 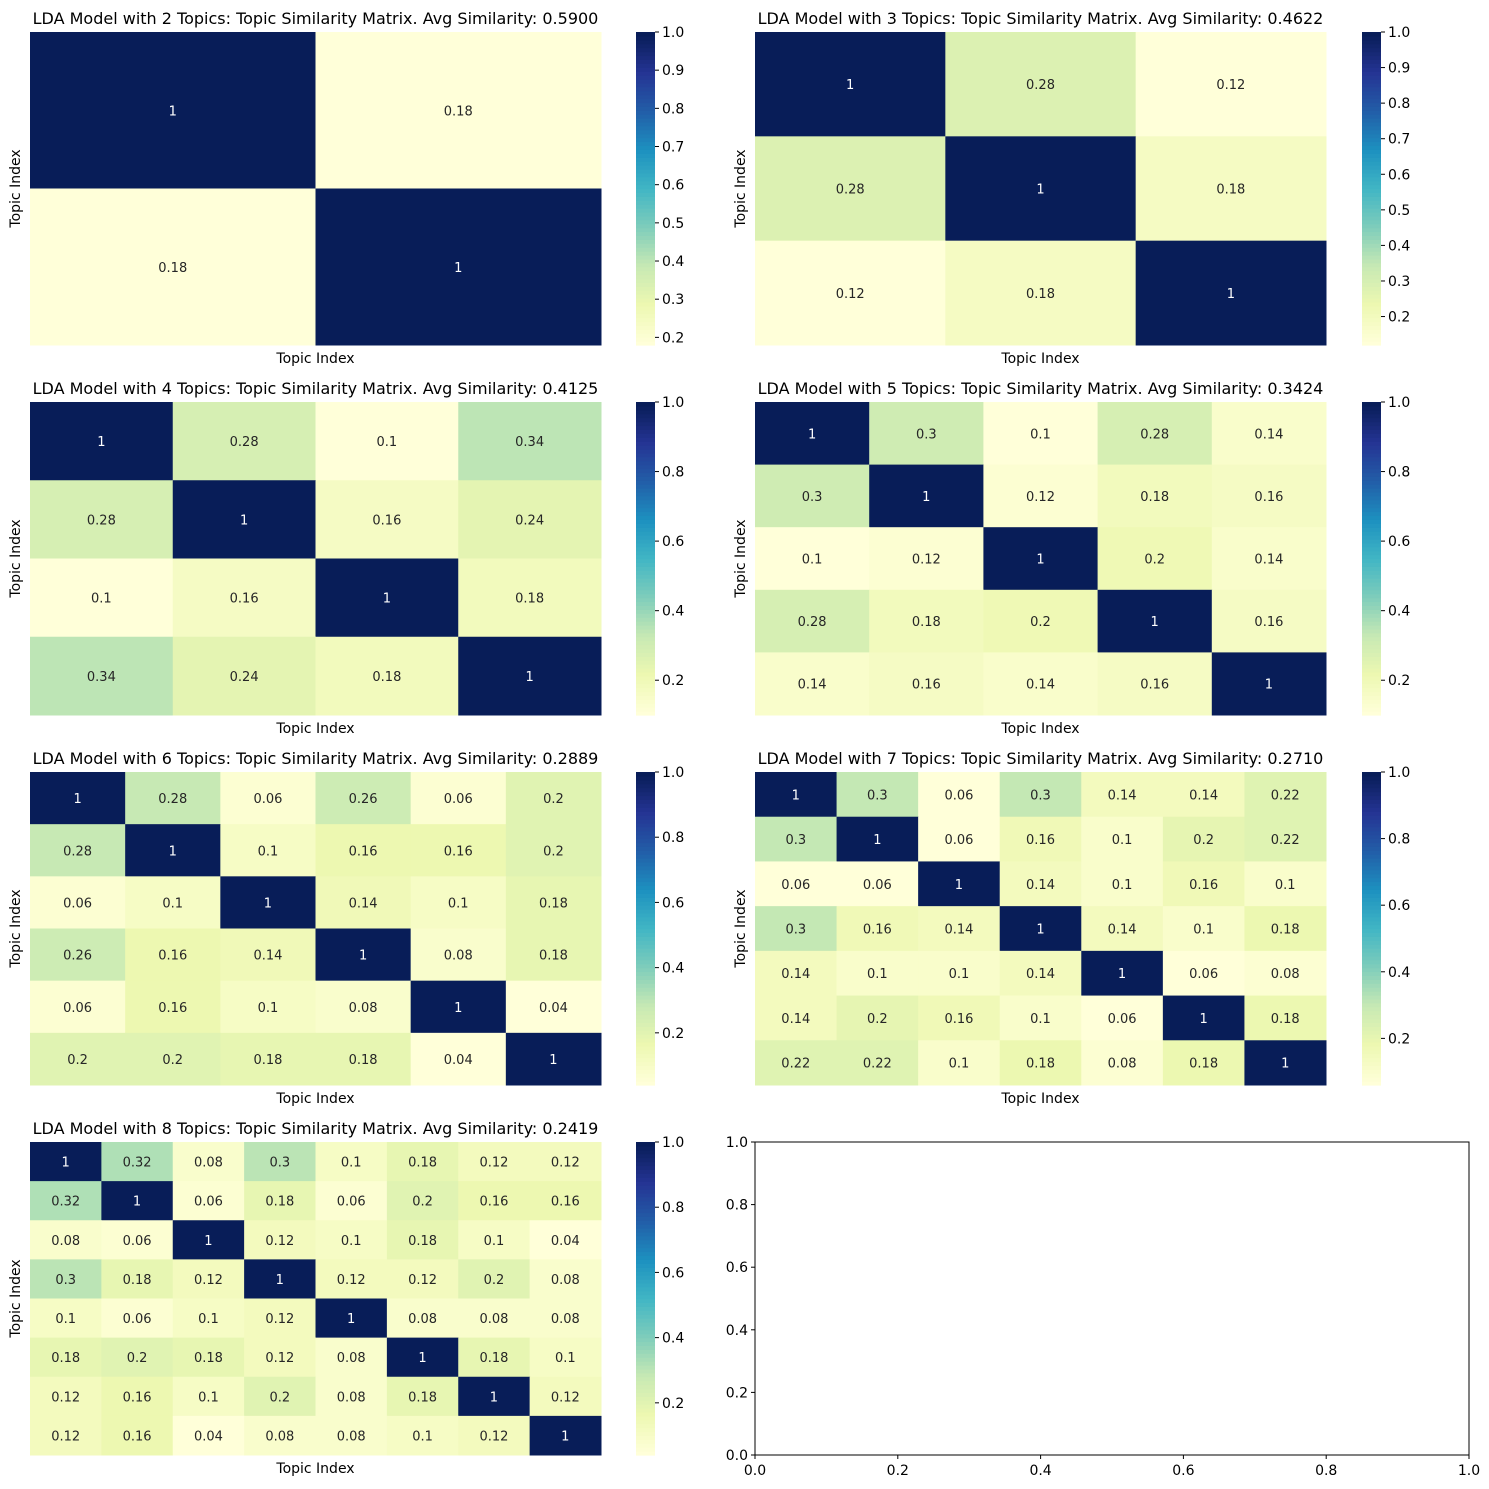 What do you see at coordinates (1326, 1471) in the screenshot?
I see `x-tick-label: 0.8` at bounding box center [1326, 1471].